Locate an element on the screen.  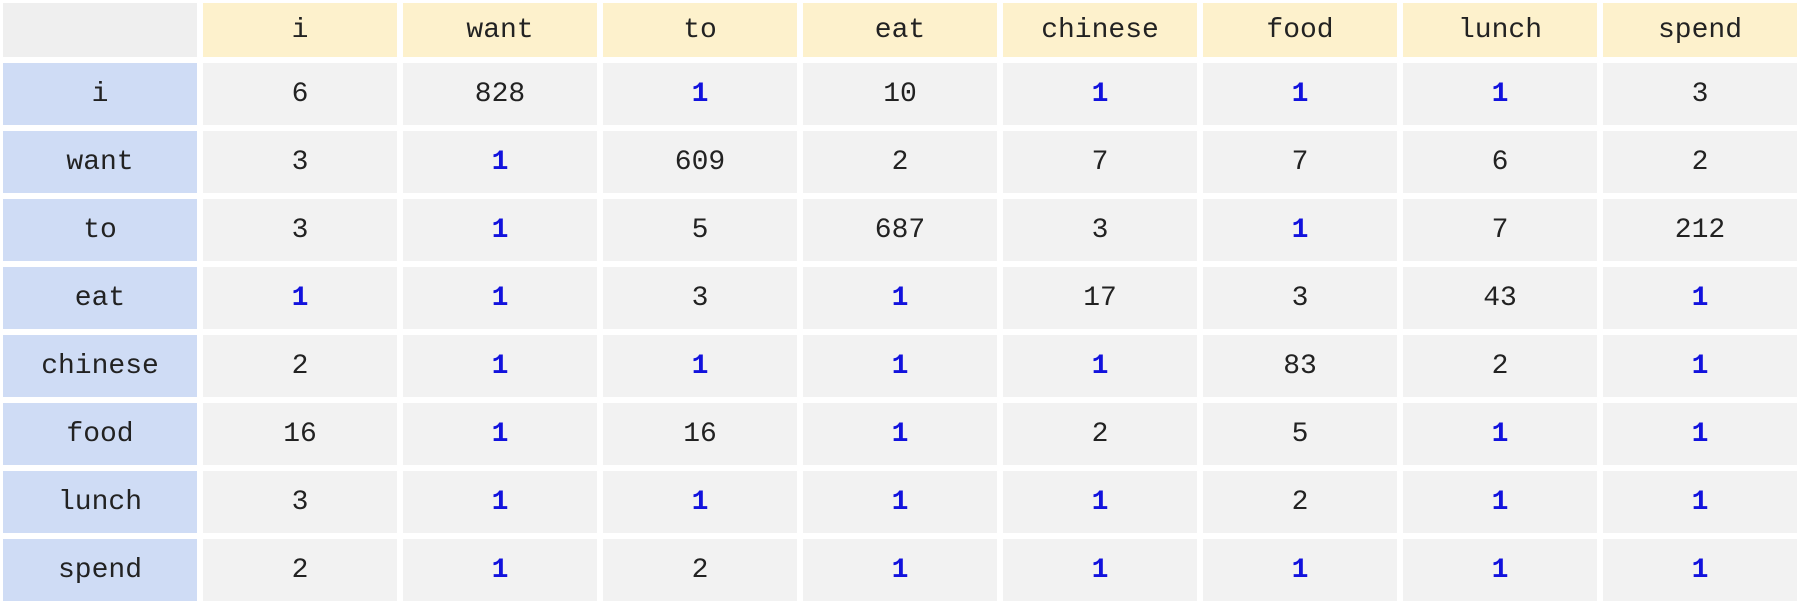
table-cell: 43 is located at coordinates (1500, 298).